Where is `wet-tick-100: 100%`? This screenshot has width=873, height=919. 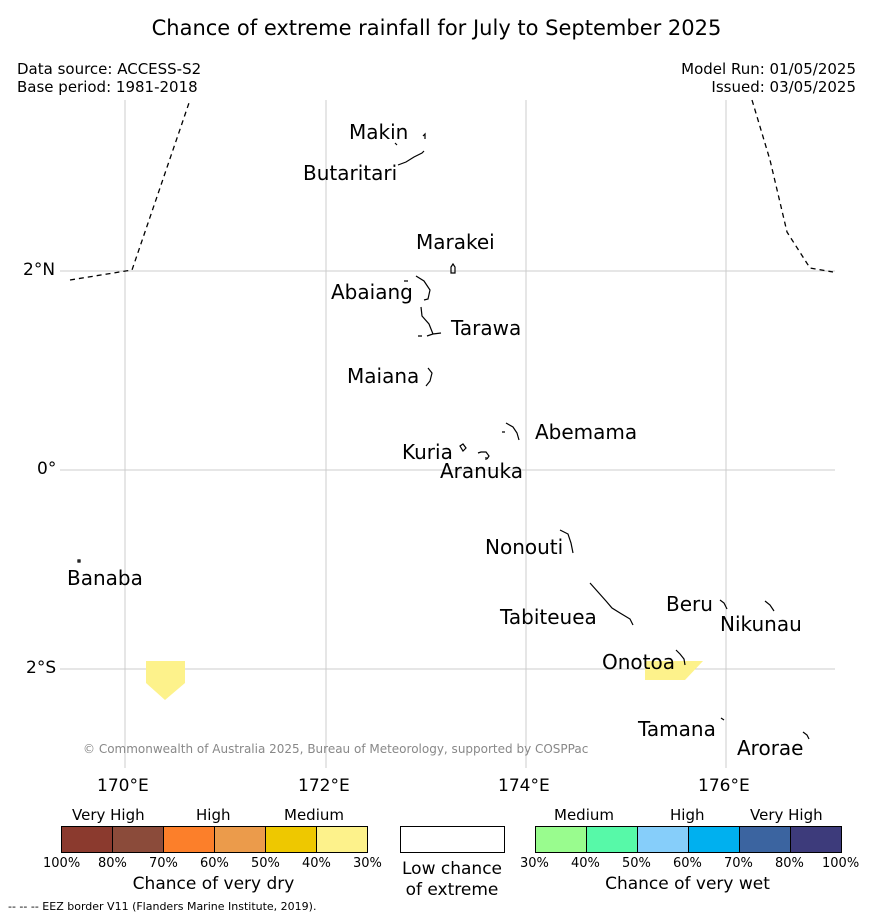
wet-tick-100: 100% is located at coordinates (841, 863).